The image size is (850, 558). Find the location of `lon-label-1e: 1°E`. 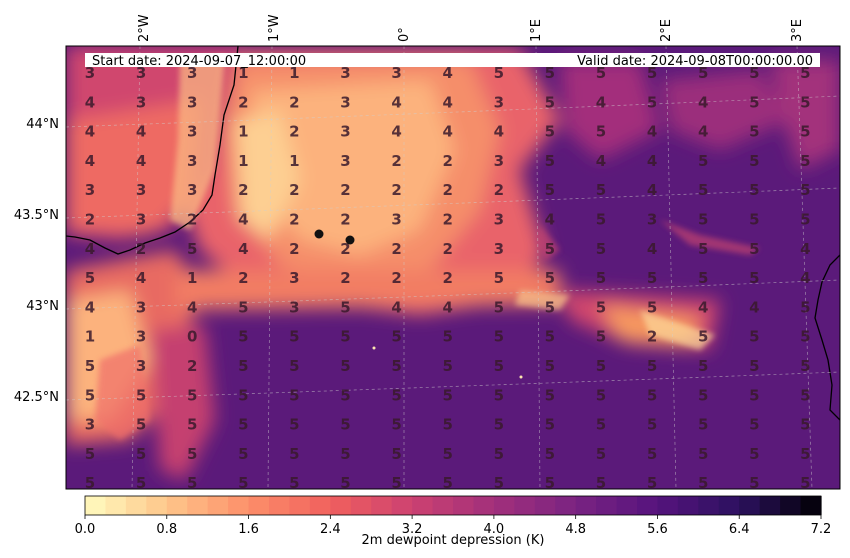

lon-label-1e: 1°E is located at coordinates (536, 30).